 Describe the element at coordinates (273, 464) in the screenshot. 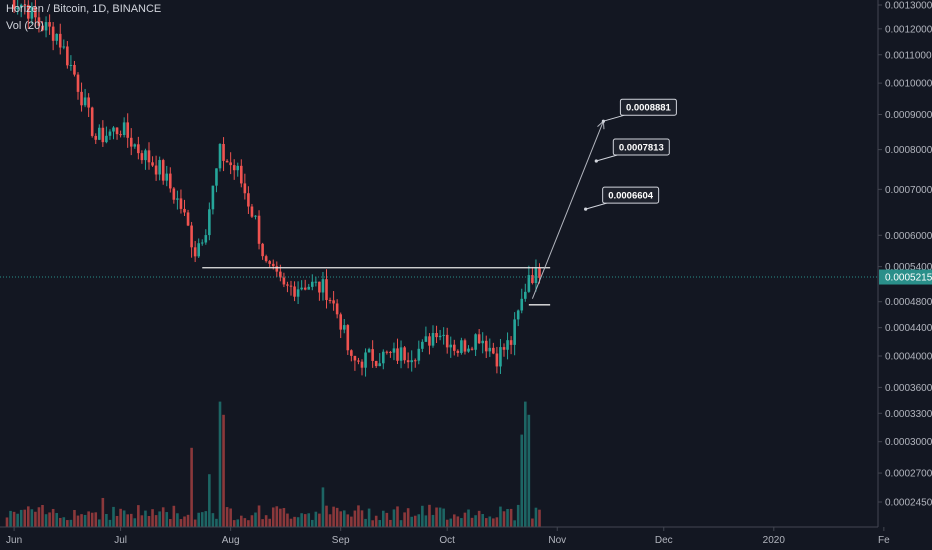

I see `volume-layer` at that location.